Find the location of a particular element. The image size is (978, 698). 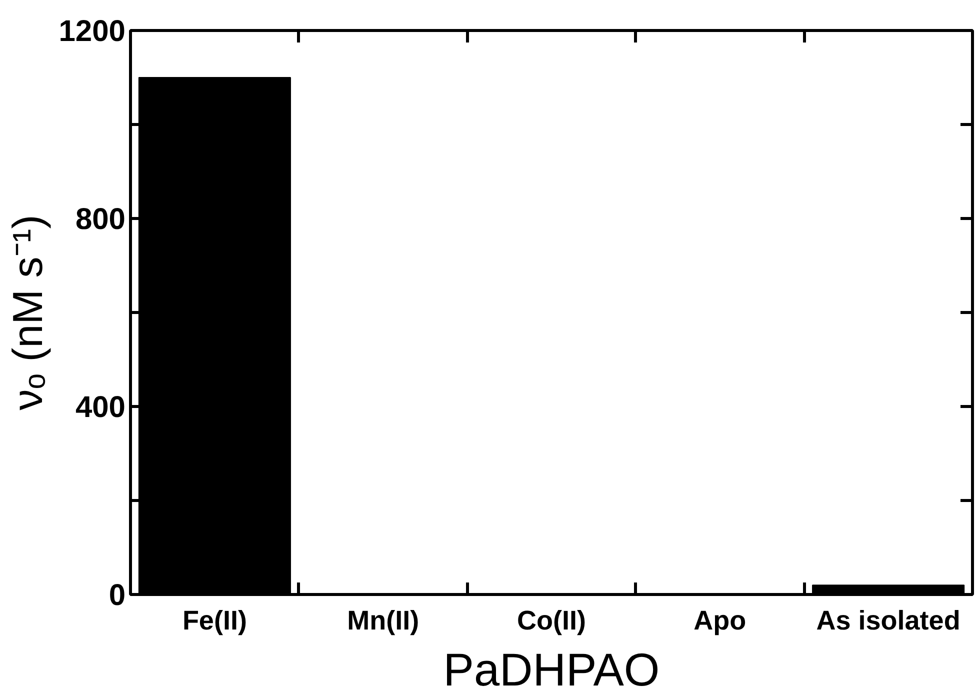

y-tick-label: 0 is located at coordinates (117, 595).